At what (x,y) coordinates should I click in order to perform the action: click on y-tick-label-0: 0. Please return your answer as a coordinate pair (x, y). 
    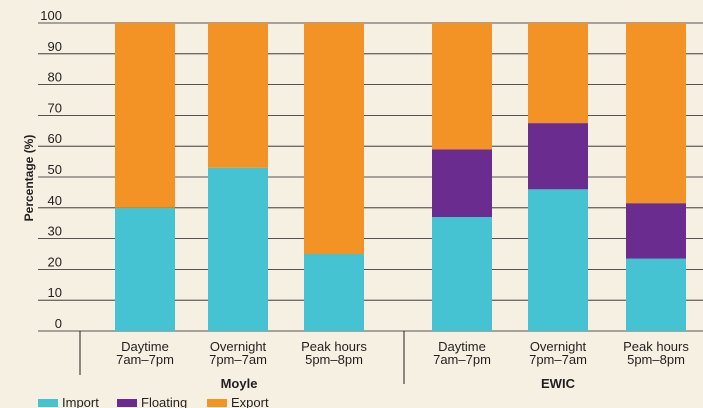
    Looking at the image, I should click on (58, 323).